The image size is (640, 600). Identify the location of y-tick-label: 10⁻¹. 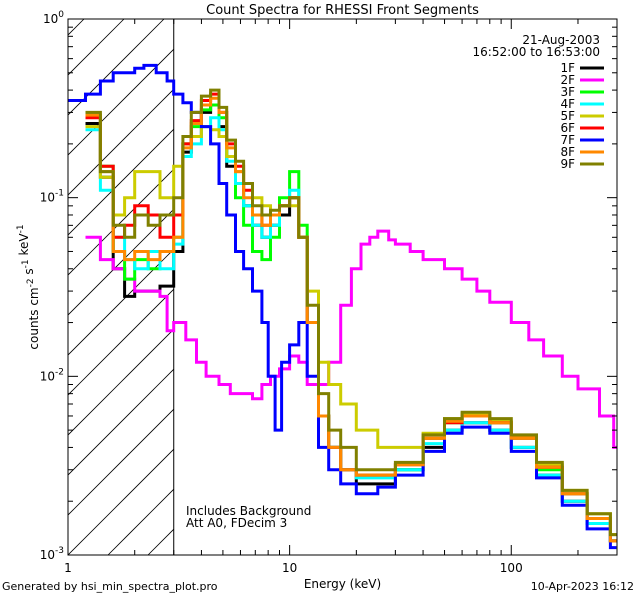
(52, 197).